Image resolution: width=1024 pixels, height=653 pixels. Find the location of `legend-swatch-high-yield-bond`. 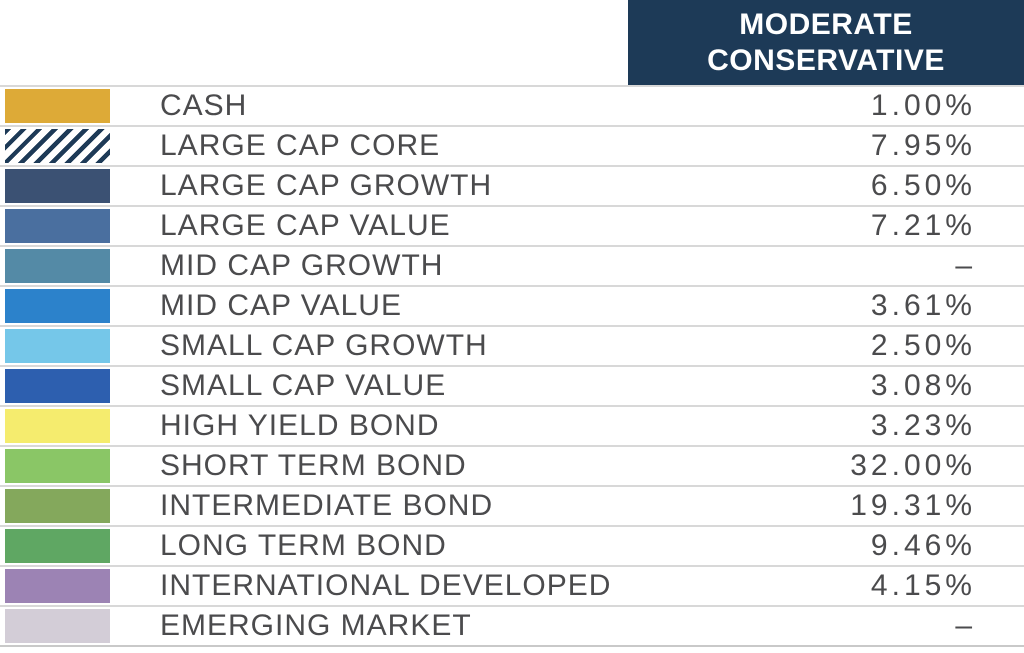

legend-swatch-high-yield-bond is located at coordinates (57, 426).